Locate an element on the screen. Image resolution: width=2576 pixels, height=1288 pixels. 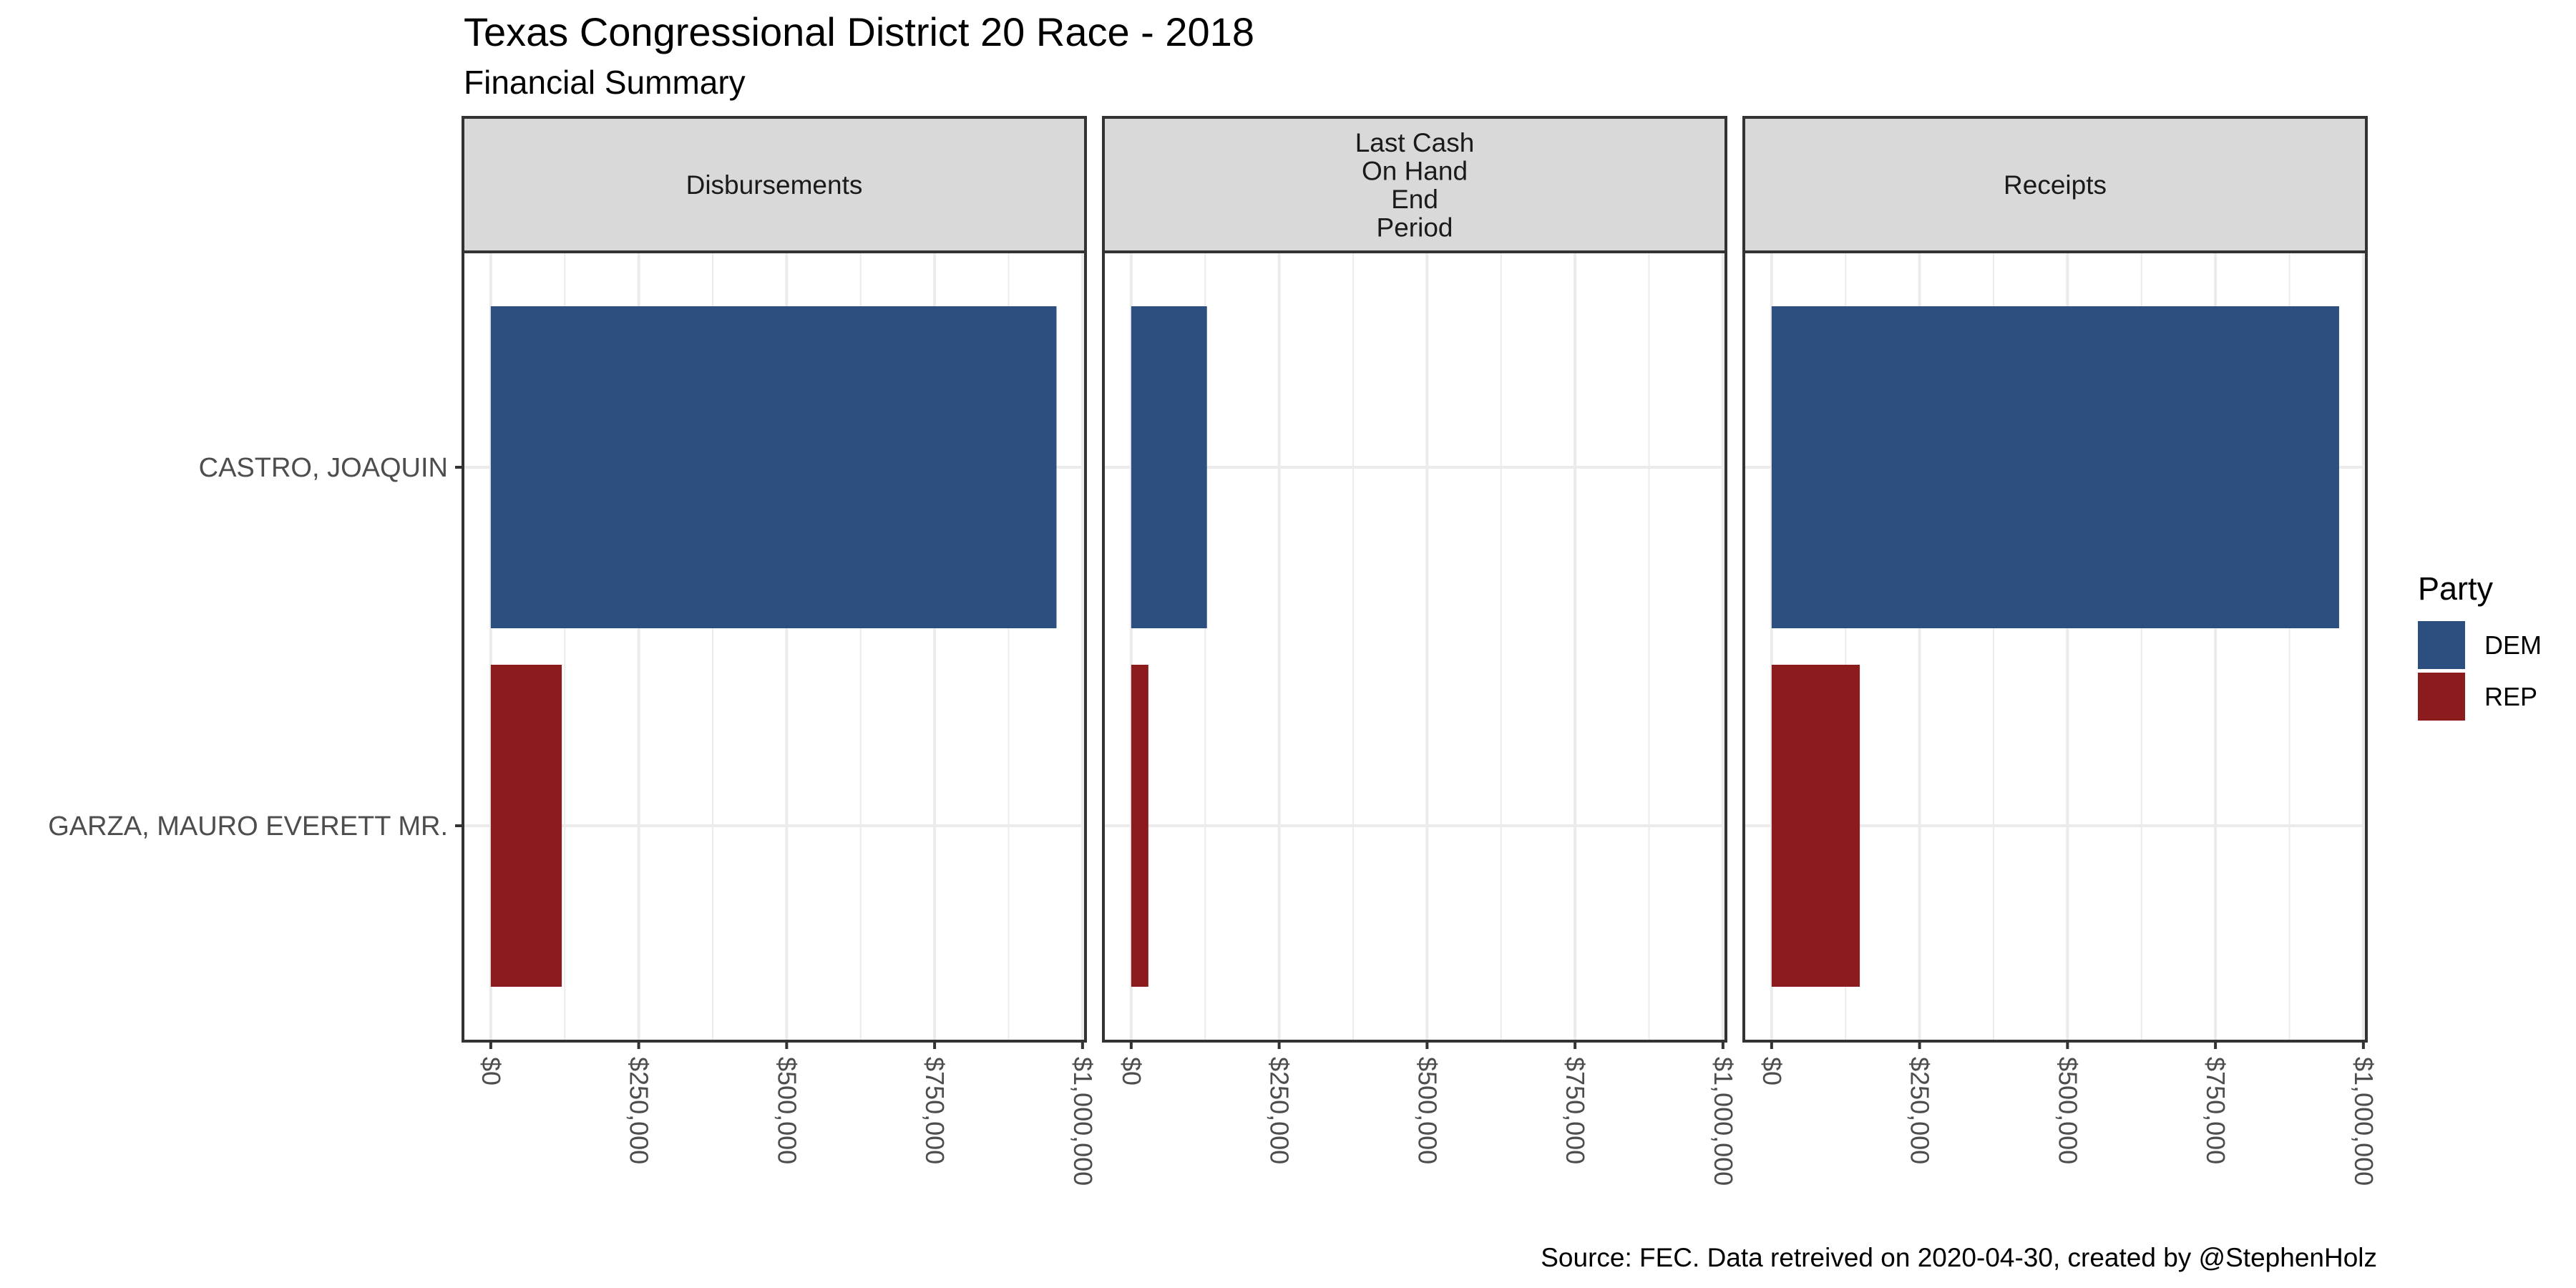
panel-background is located at coordinates (1414, 646).